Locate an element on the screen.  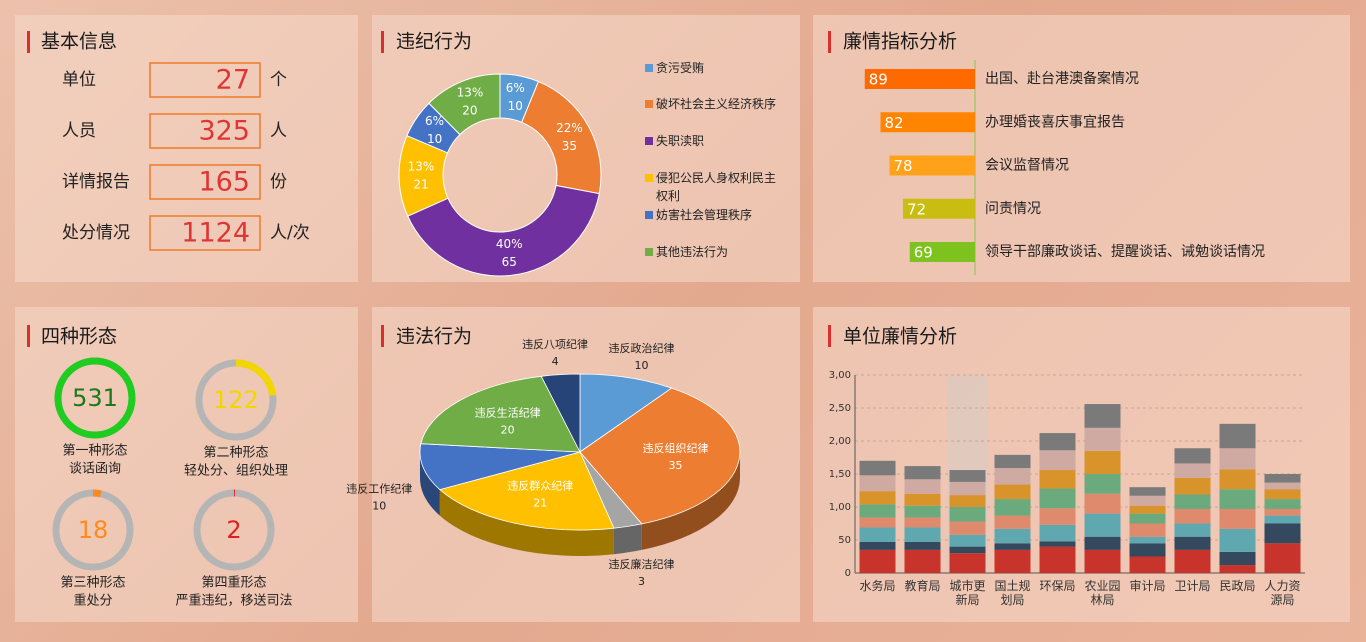
gauge-desc: 轻处分、组织处理 is located at coordinates (236, 471).